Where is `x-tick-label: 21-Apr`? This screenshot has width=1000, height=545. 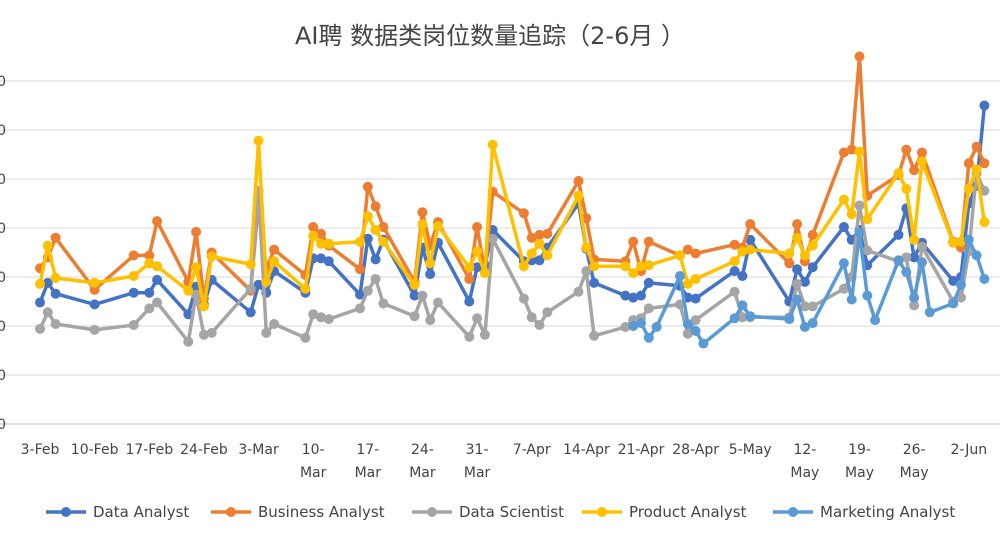
x-tick-label: 21-Apr is located at coordinates (641, 450).